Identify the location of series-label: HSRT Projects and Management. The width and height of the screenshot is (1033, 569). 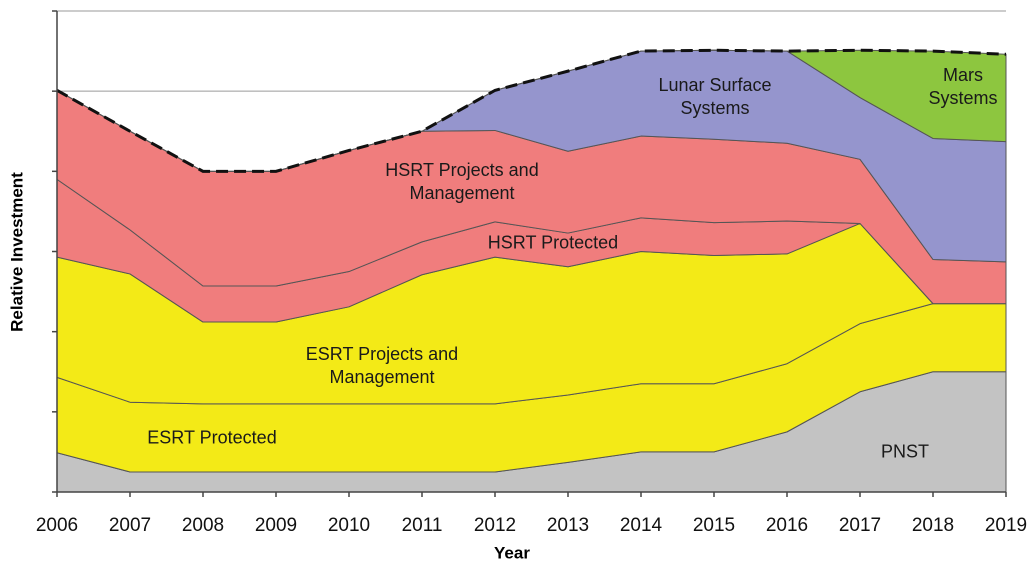
(462, 181).